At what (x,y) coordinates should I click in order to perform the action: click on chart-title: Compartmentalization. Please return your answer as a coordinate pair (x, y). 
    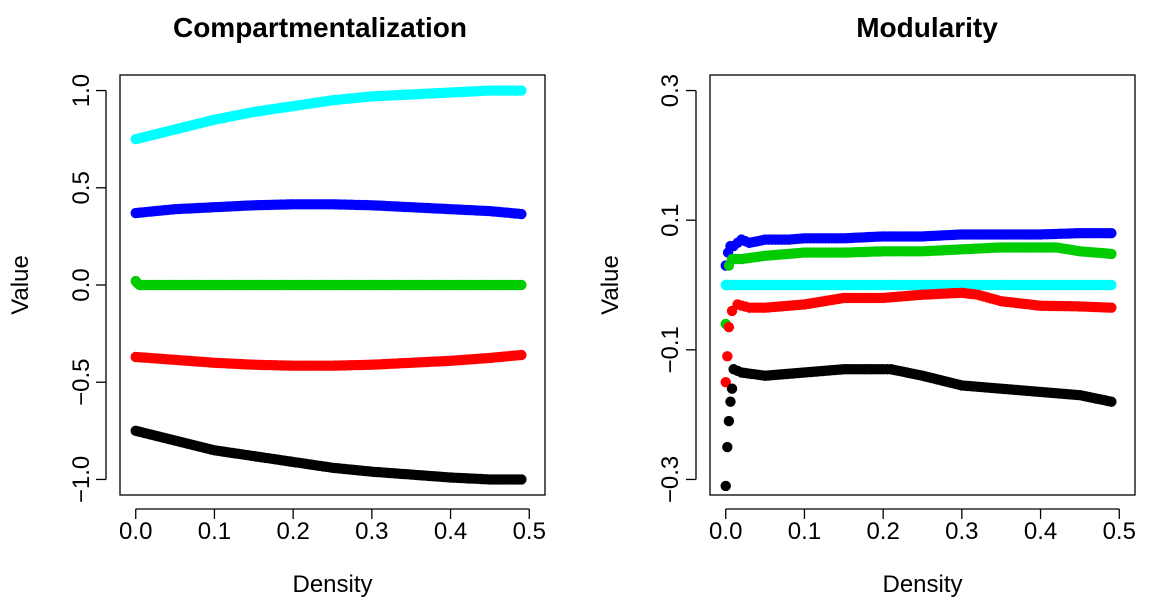
    Looking at the image, I should click on (320, 27).